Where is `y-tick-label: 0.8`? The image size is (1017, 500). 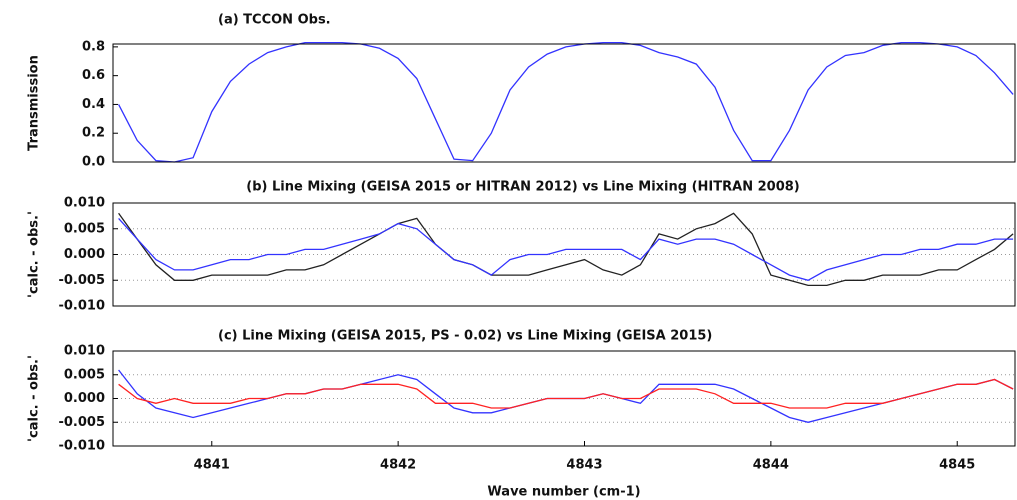
y-tick-label: 0.8 is located at coordinates (93, 46).